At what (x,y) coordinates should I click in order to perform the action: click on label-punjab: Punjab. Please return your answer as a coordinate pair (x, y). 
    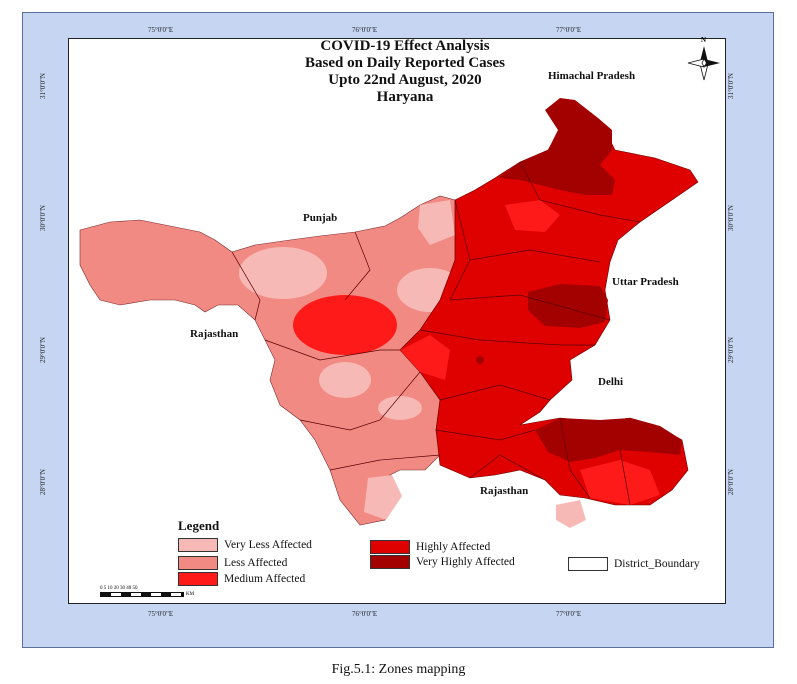
    Looking at the image, I should click on (320, 218).